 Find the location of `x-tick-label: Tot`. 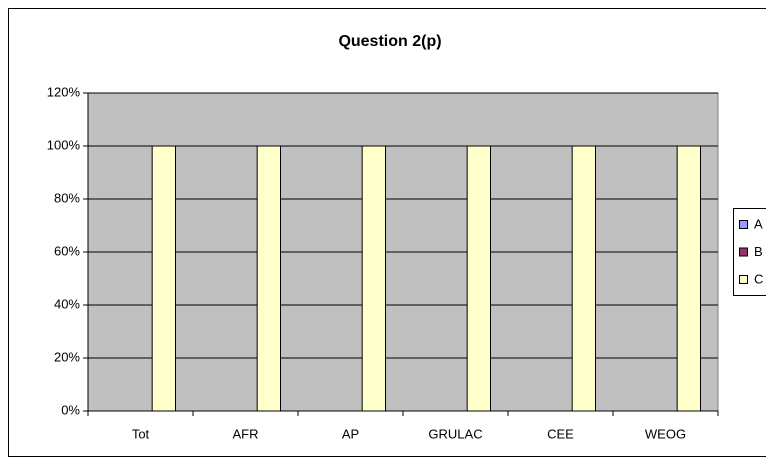

x-tick-label: Tot is located at coordinates (141, 433).